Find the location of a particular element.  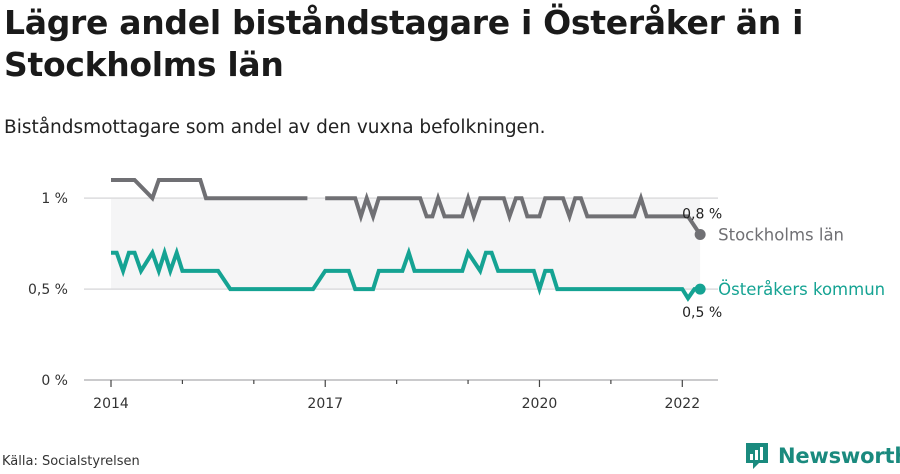

brand-logo: Newsworthy is located at coordinates (822, 456).